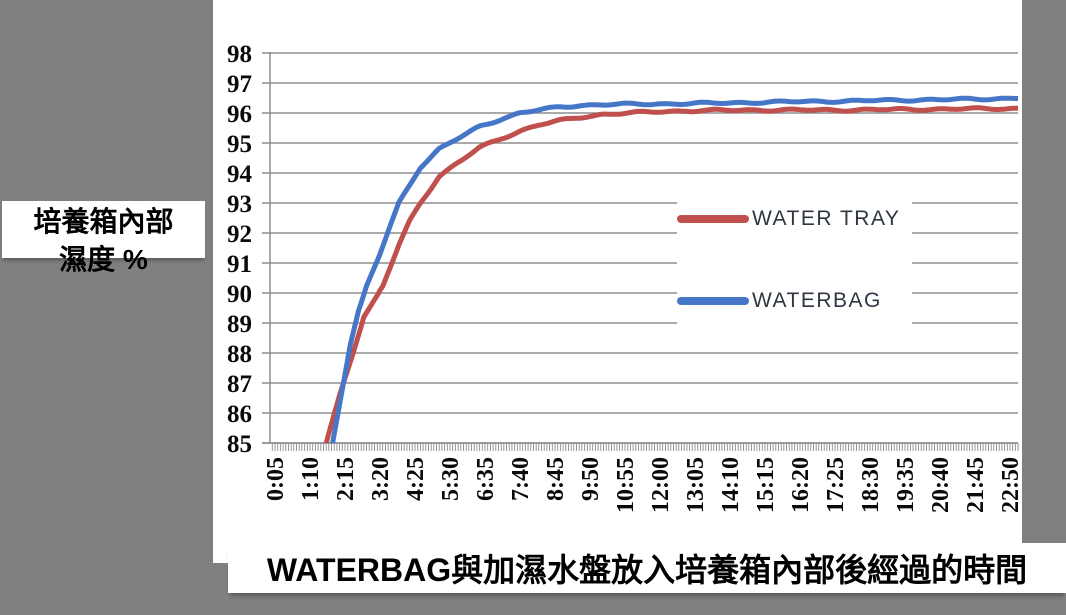 The width and height of the screenshot is (1066, 615). Describe the element at coordinates (826, 218) in the screenshot. I see `legend-label-water-tray: WATER TRAY` at that location.